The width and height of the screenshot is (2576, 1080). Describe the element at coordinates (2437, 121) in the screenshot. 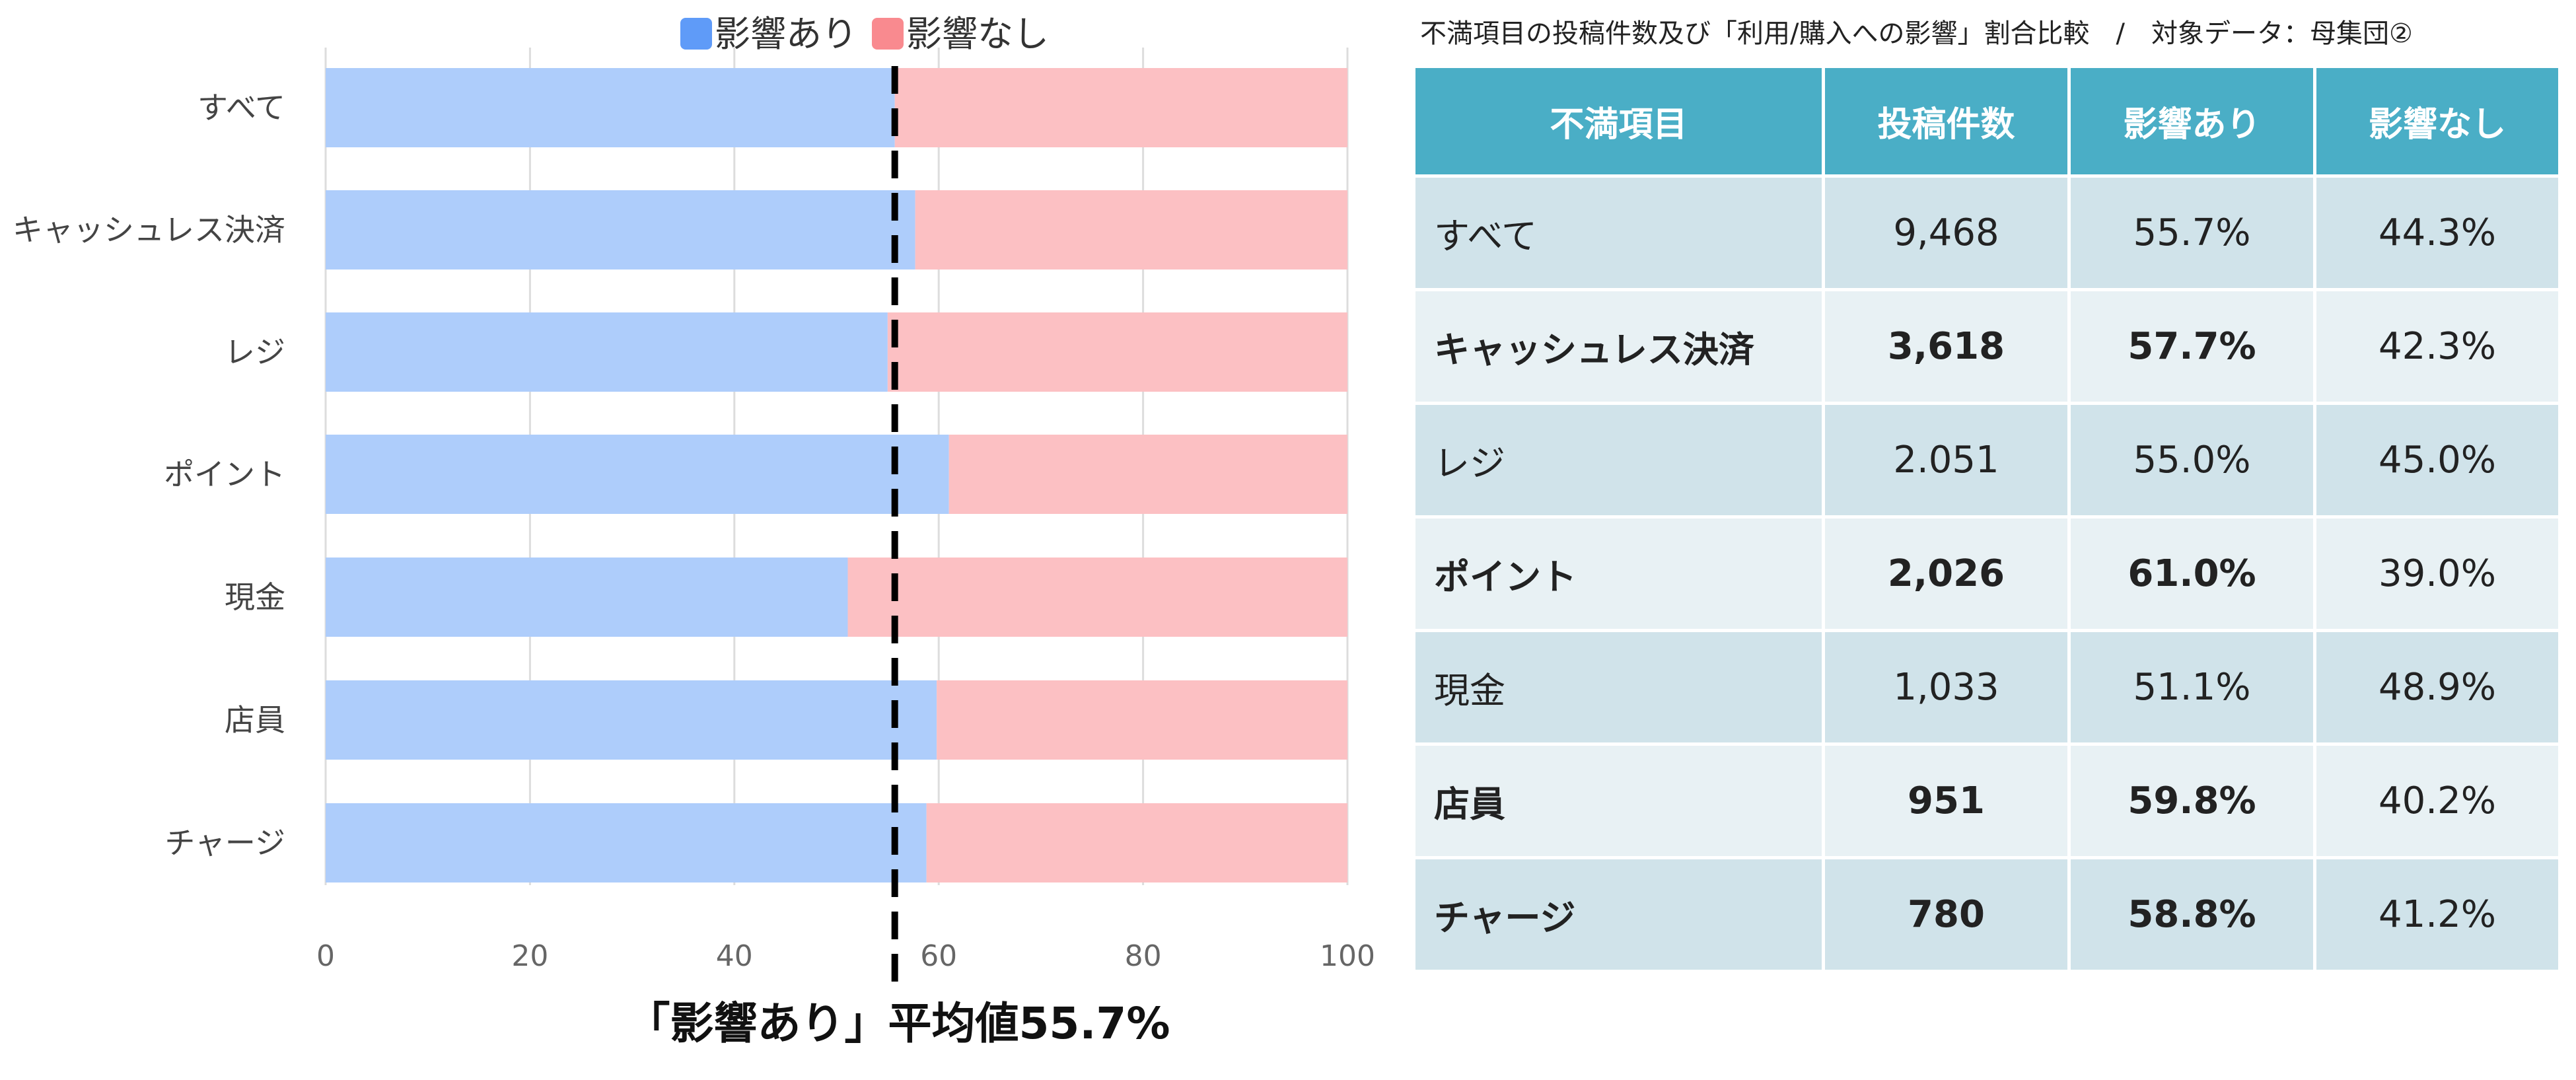

I see `table-header-cell: 影響なし` at that location.